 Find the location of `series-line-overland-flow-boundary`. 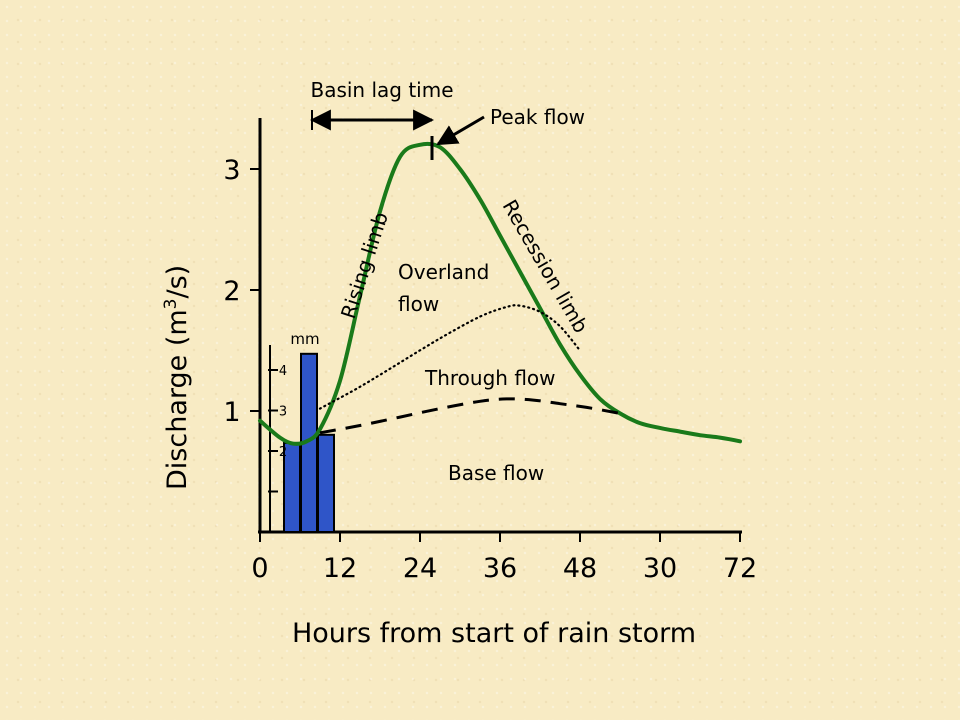

series-line-overland-flow-boundary is located at coordinates (450, 357).